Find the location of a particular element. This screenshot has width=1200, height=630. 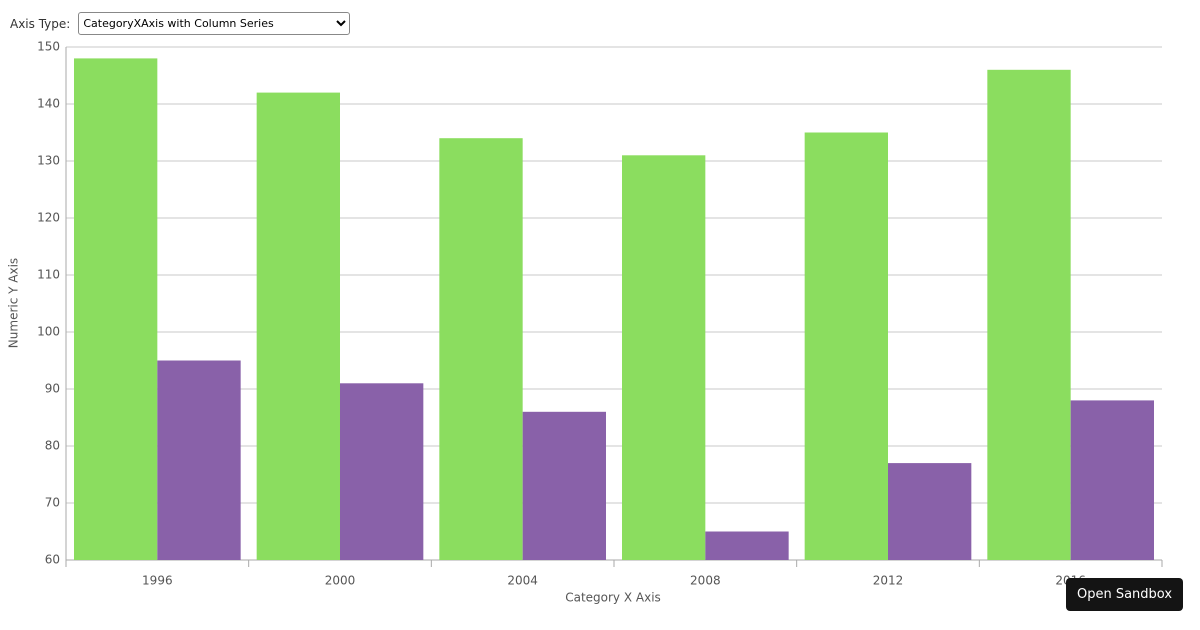

x-axis-title: Category X Axis is located at coordinates (613, 598).